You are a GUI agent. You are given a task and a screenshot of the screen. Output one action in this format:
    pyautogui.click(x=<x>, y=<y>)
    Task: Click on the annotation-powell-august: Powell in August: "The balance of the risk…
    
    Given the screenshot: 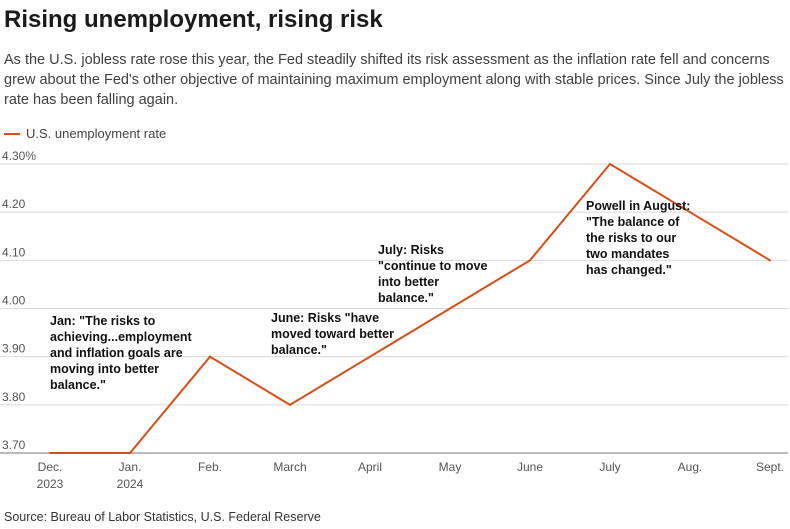 What is the action you would take?
    pyautogui.click(x=638, y=238)
    